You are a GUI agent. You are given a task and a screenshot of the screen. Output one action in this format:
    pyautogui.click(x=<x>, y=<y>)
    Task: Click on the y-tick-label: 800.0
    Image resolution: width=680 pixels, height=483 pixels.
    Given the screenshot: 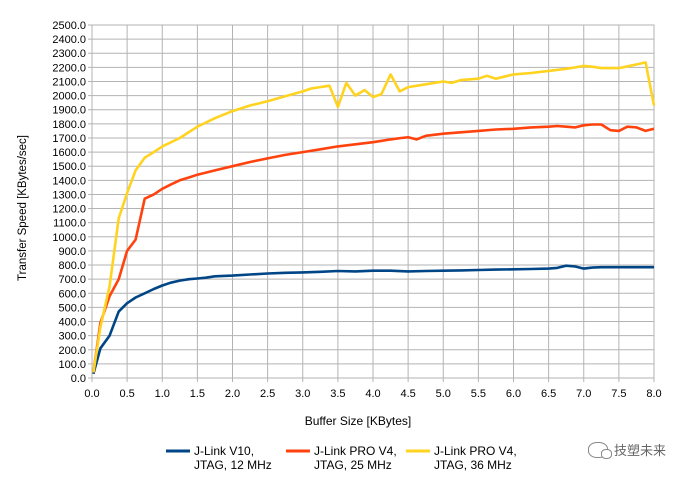 What is the action you would take?
    pyautogui.click(x=72, y=266)
    